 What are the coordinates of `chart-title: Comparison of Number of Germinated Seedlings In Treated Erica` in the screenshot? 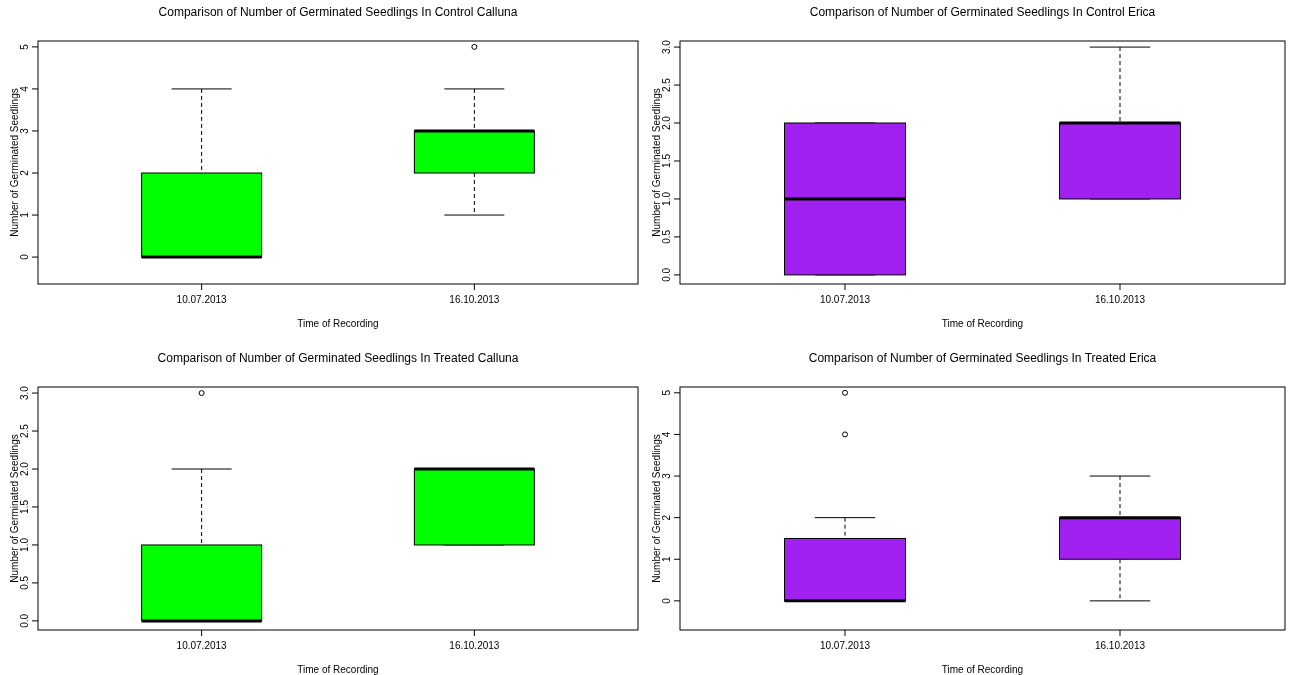 It's located at (982, 358).